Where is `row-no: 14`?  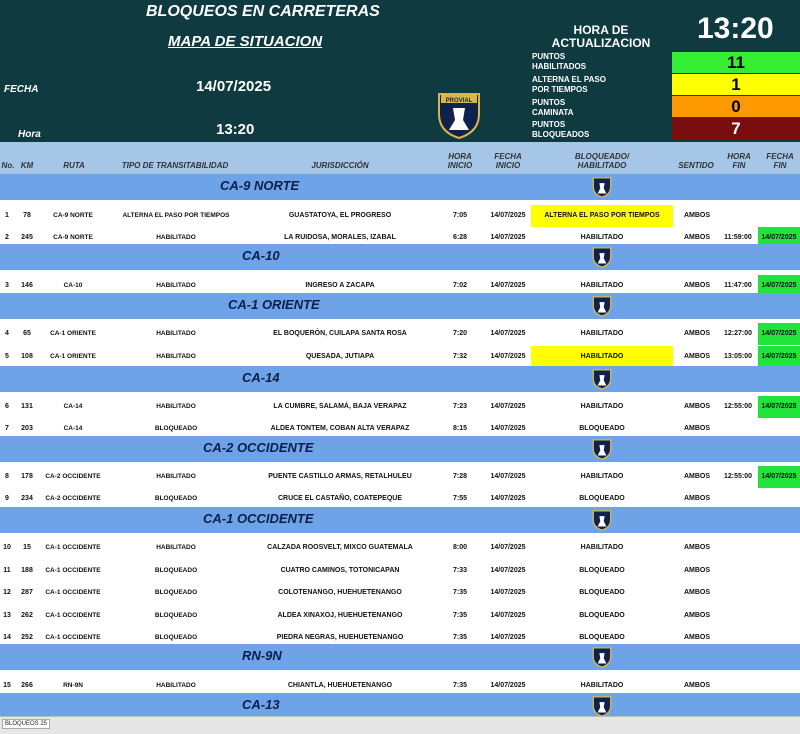
row-no: 14 is located at coordinates (7, 637).